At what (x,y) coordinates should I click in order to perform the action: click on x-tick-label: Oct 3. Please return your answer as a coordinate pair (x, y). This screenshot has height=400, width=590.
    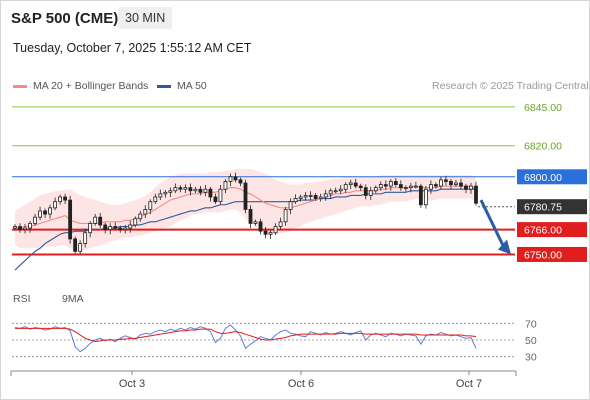
    Looking at the image, I should click on (132, 384).